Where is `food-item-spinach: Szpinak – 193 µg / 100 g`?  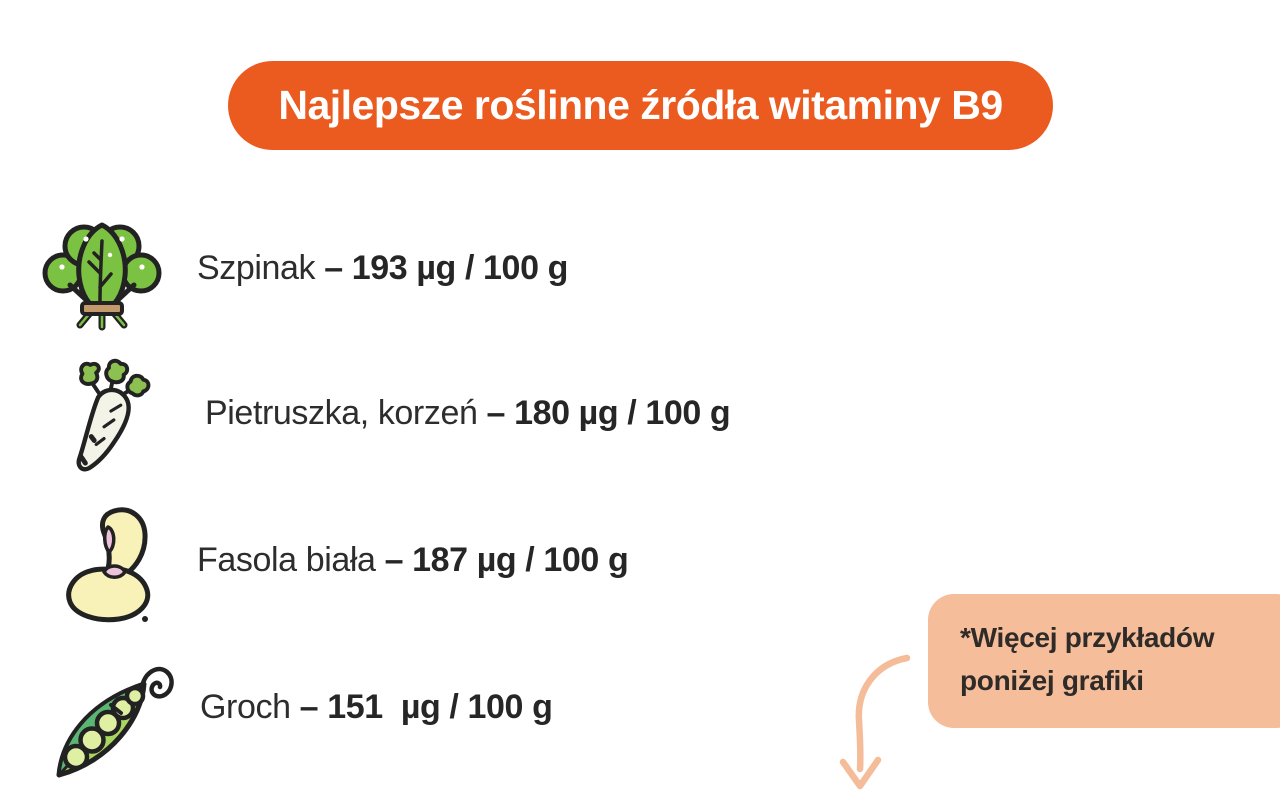 food-item-spinach: Szpinak – 193 µg / 100 g is located at coordinates (382, 268).